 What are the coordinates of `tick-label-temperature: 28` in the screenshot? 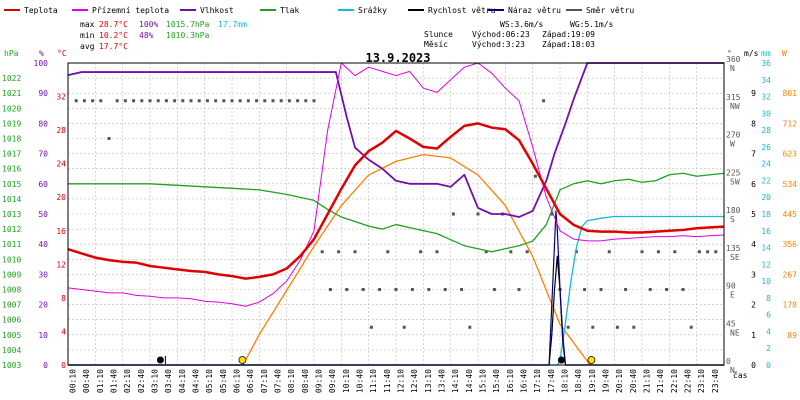 It's located at (61, 130).